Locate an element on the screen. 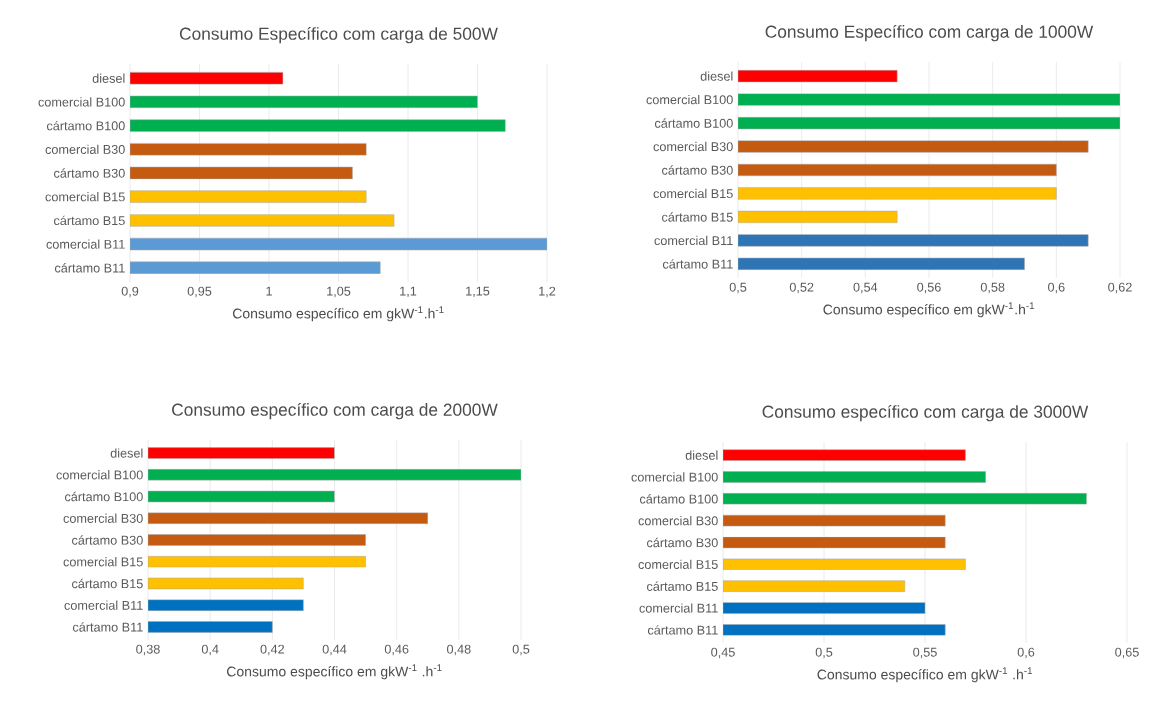 Image resolution: width=1165 pixels, height=703 pixels. x-tick-label: 0,9 is located at coordinates (130, 292).